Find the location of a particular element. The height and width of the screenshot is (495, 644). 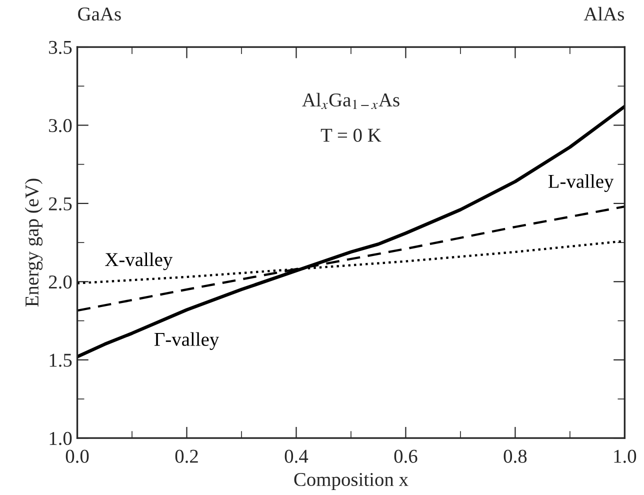

x-tick-label: 0.6 is located at coordinates (406, 456).